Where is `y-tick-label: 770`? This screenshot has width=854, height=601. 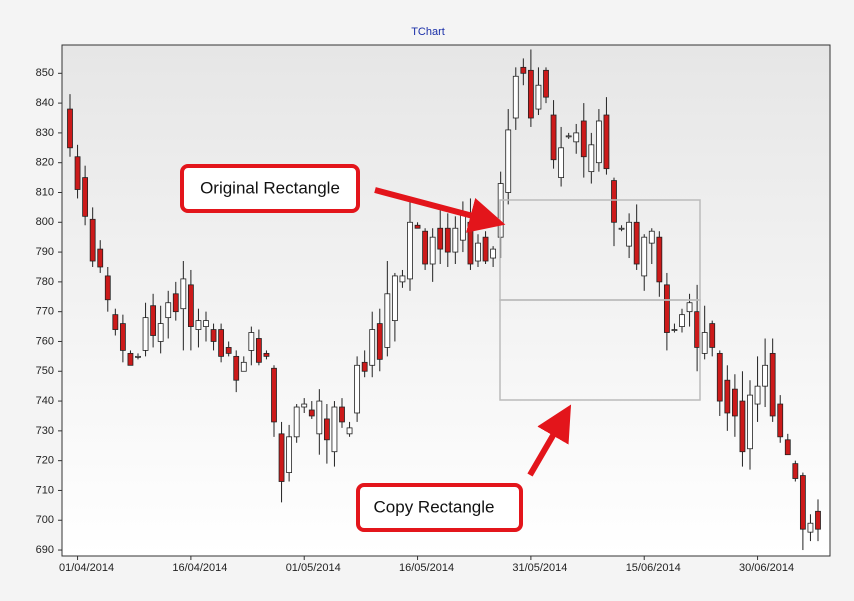
y-tick-label: 770 is located at coordinates (45, 312).